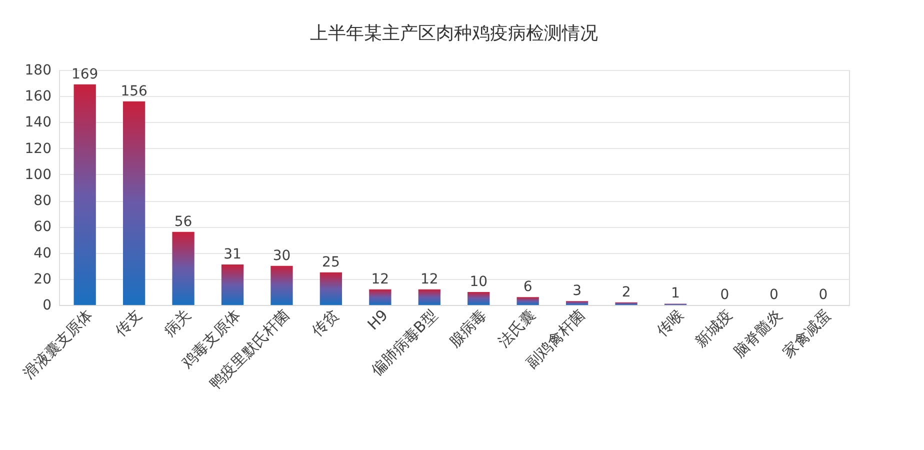  What do you see at coordinates (38, 70) in the screenshot?
I see `y-tick-label: 180` at bounding box center [38, 70].